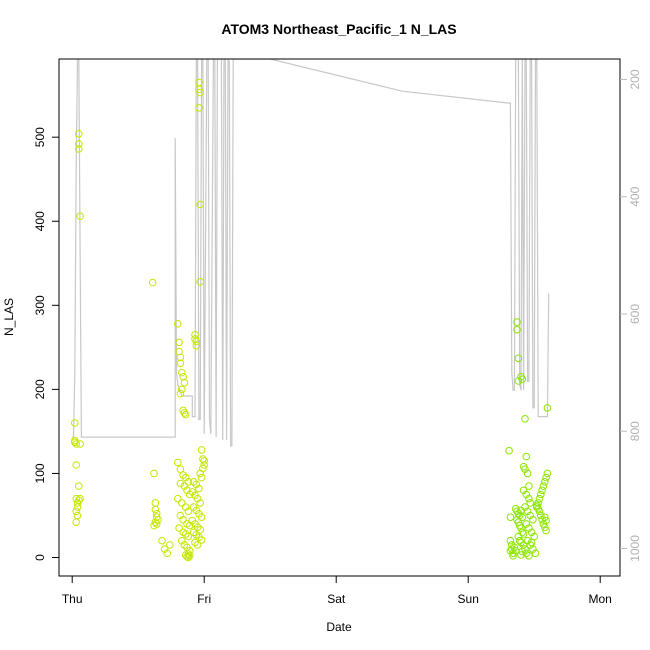 The width and height of the screenshot is (650, 650). Describe the element at coordinates (40, 137) in the screenshot. I see `y-tick-label: 500` at that location.